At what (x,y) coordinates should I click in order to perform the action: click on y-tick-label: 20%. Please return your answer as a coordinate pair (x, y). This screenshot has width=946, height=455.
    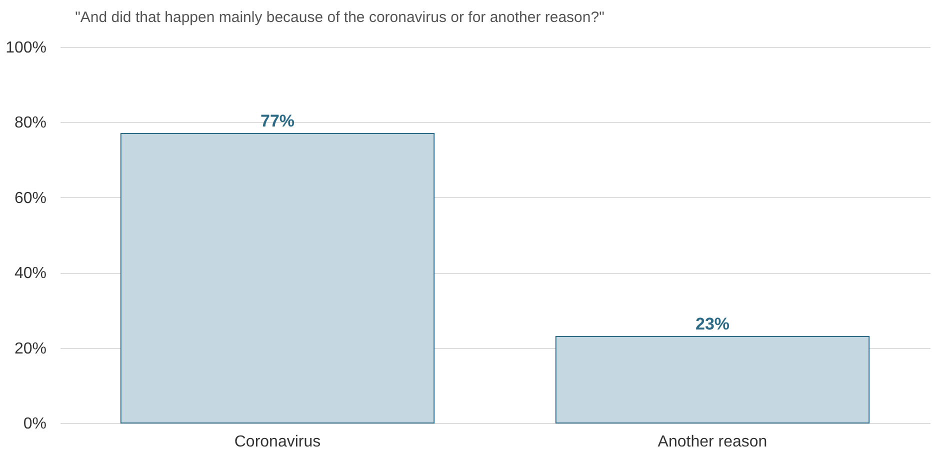
    Looking at the image, I should click on (30, 349).